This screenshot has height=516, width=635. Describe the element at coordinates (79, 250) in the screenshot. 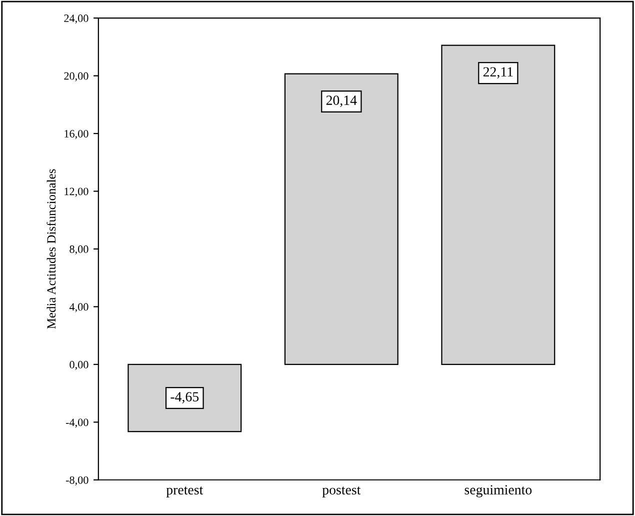

I see `y-tick-label: 8,00` at that location.